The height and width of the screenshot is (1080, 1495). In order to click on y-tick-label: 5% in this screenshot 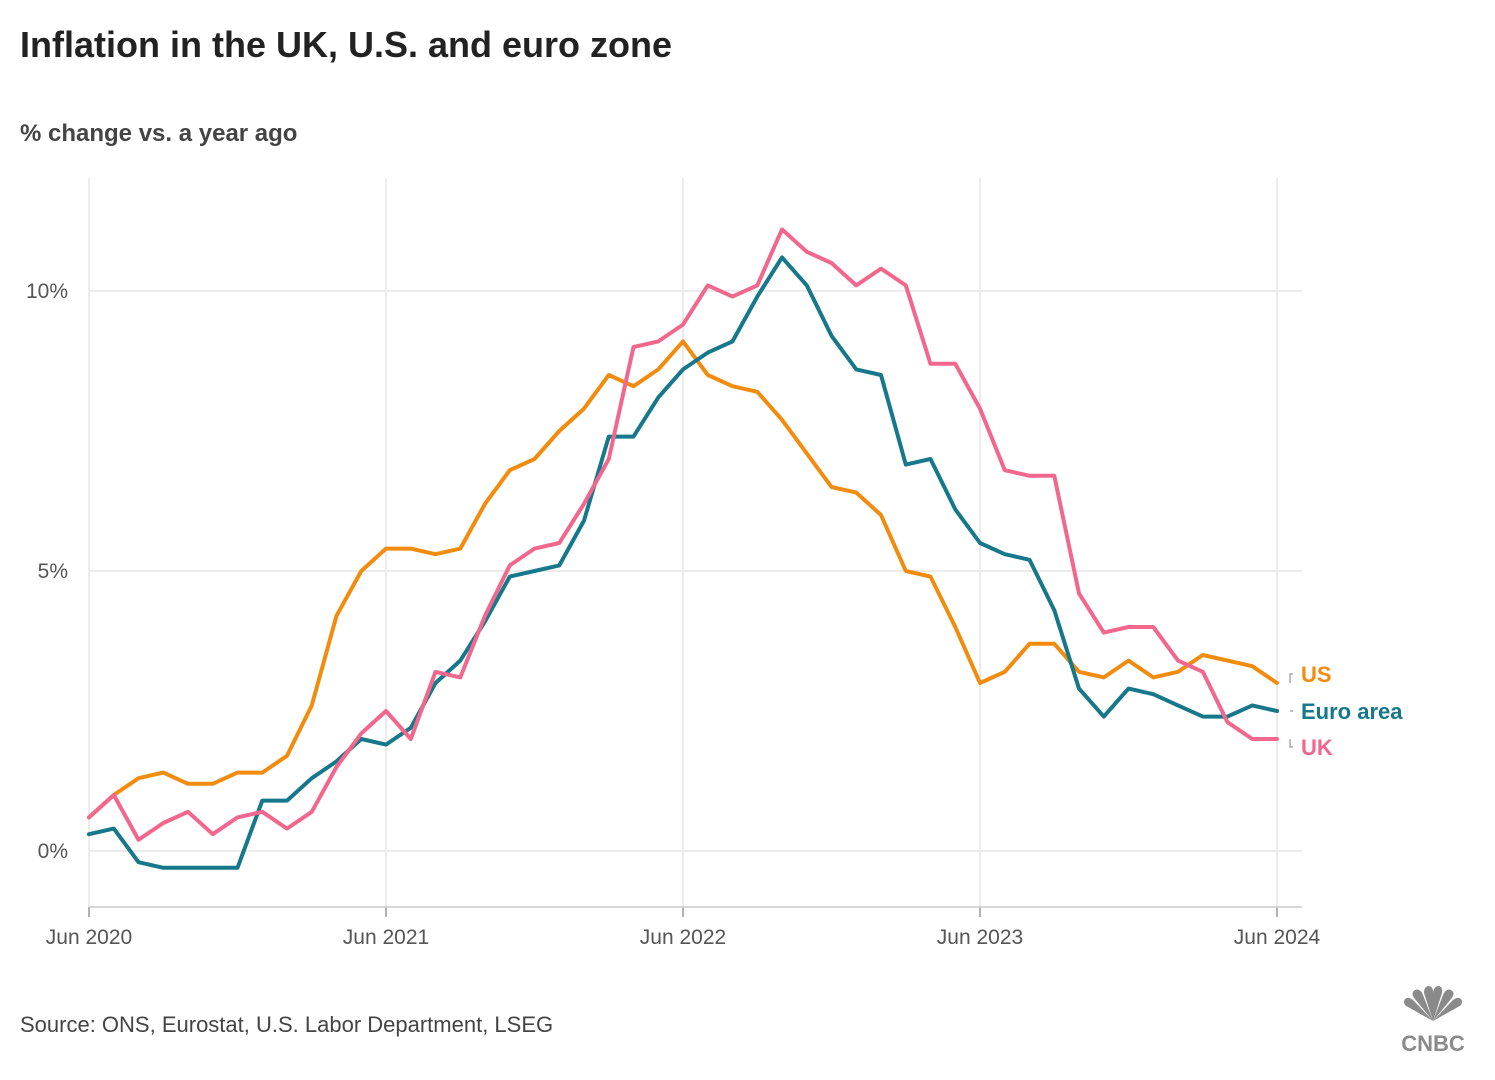, I will do `click(53, 571)`.